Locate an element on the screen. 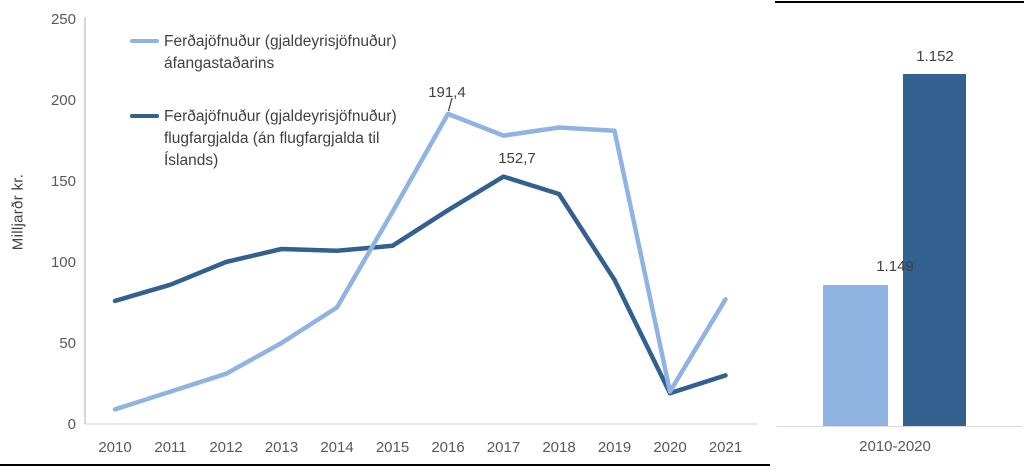 The width and height of the screenshot is (1024, 470). legend-swatch-light-icon is located at coordinates (144, 41).